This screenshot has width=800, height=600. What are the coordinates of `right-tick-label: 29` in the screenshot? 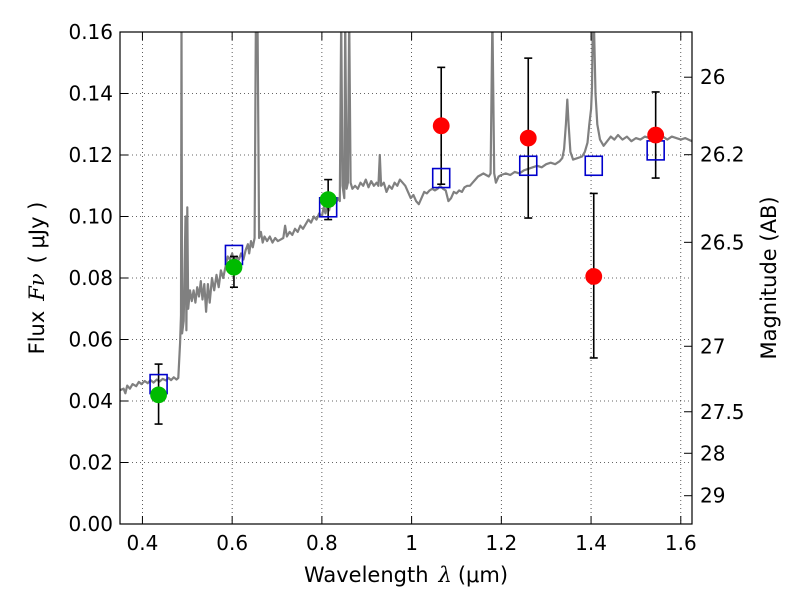 It's located at (712, 496).